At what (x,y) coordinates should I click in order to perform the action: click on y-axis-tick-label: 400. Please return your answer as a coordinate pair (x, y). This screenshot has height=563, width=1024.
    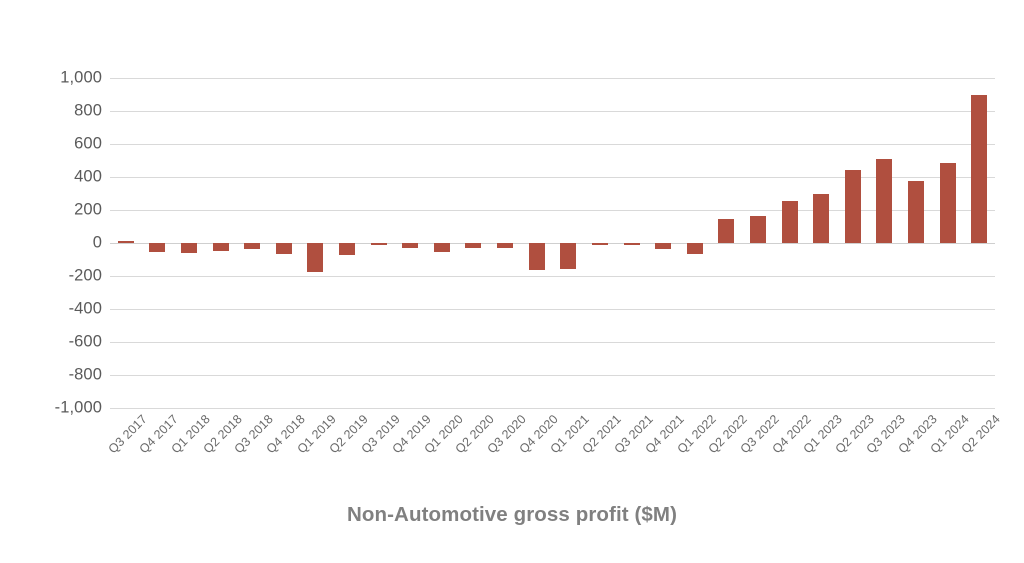
    Looking at the image, I should click on (88, 176).